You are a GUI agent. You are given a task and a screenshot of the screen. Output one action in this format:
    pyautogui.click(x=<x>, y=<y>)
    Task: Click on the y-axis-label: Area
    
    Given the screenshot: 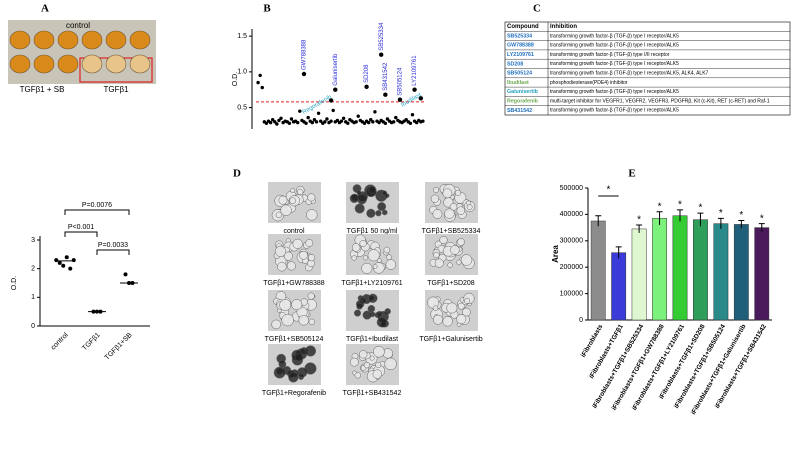 What is the action you would take?
    pyautogui.click(x=555, y=254)
    